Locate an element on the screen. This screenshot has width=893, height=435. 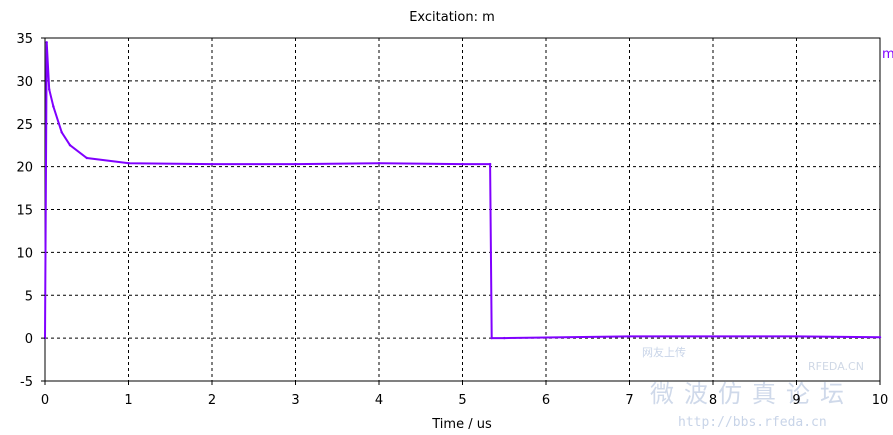
x-tick-label: 10 is located at coordinates (880, 400).